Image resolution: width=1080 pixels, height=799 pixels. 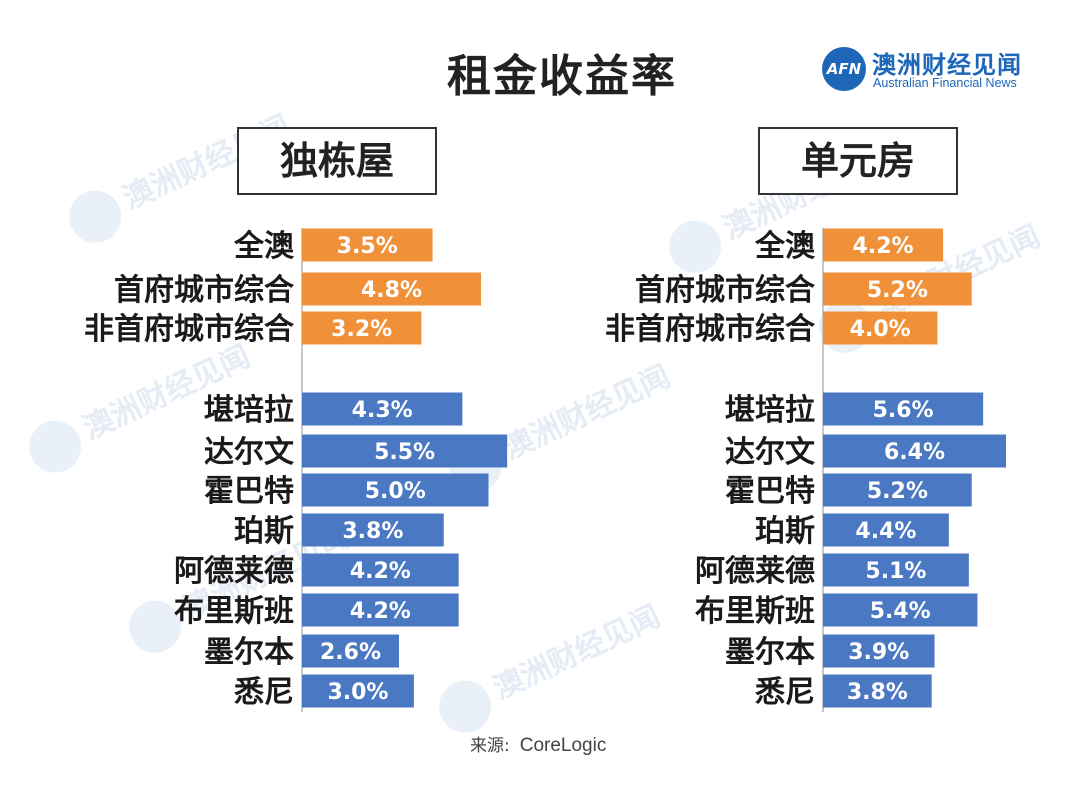 I want to click on source-note: 来源: CoreLogic, so click(x=538, y=744).